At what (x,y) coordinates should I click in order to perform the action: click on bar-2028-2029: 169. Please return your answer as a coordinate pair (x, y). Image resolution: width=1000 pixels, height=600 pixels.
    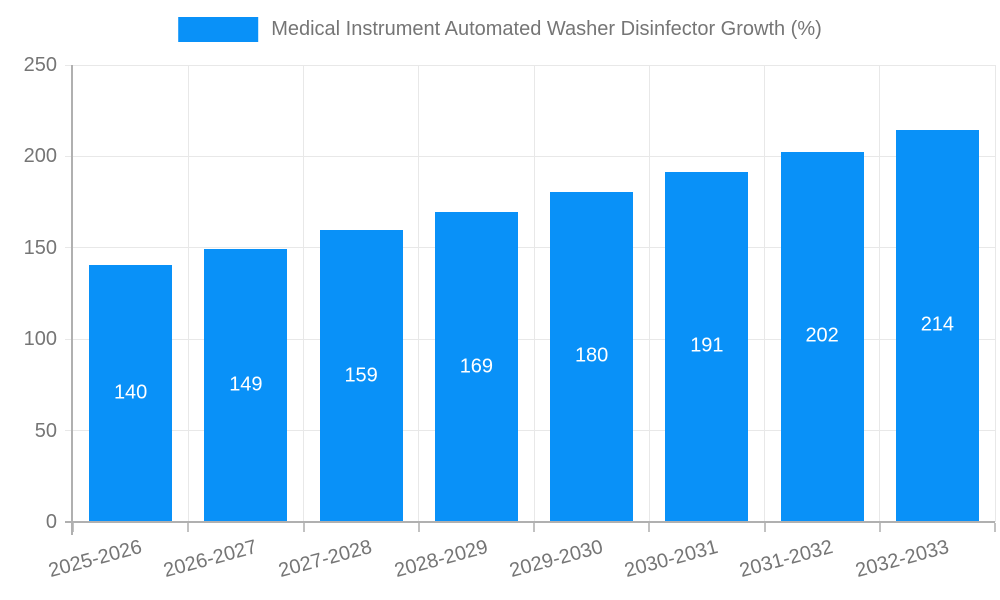
    Looking at the image, I should click on (476, 366).